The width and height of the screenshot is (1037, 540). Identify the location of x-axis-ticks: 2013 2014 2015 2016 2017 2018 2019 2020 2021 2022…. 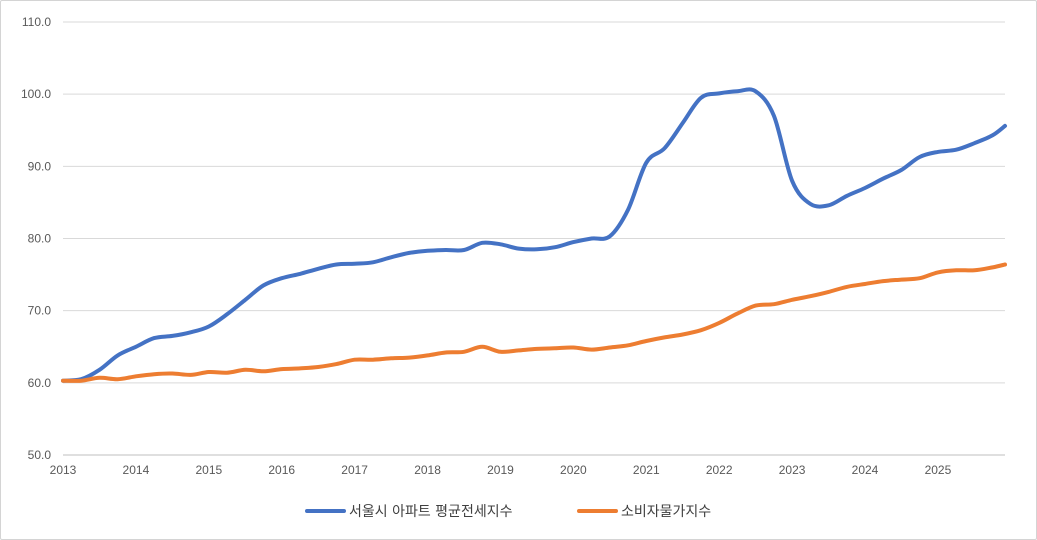
(501, 470).